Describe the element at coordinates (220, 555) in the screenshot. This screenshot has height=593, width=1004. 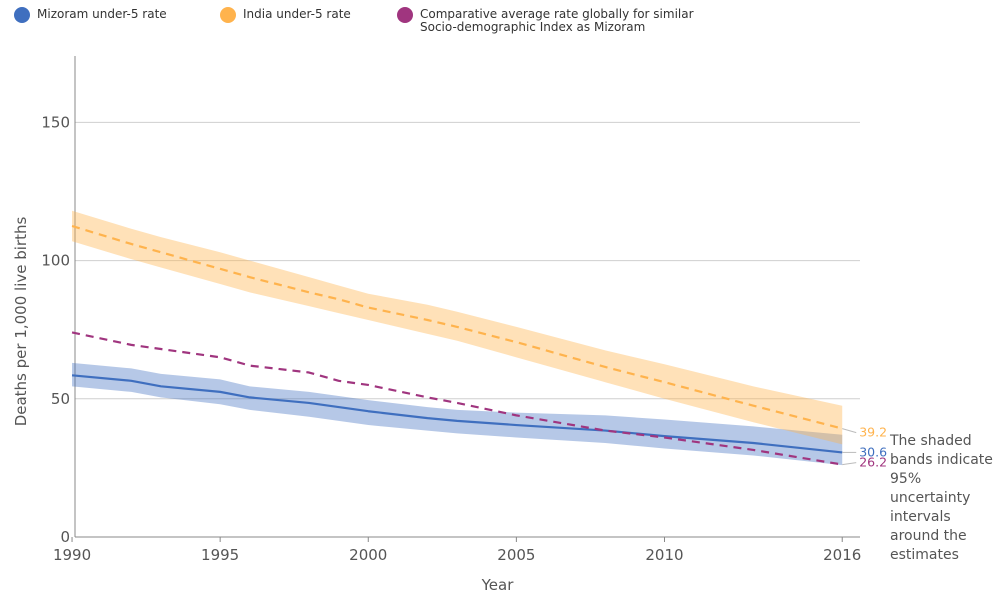
I see `x-tick-label: 1995` at that location.